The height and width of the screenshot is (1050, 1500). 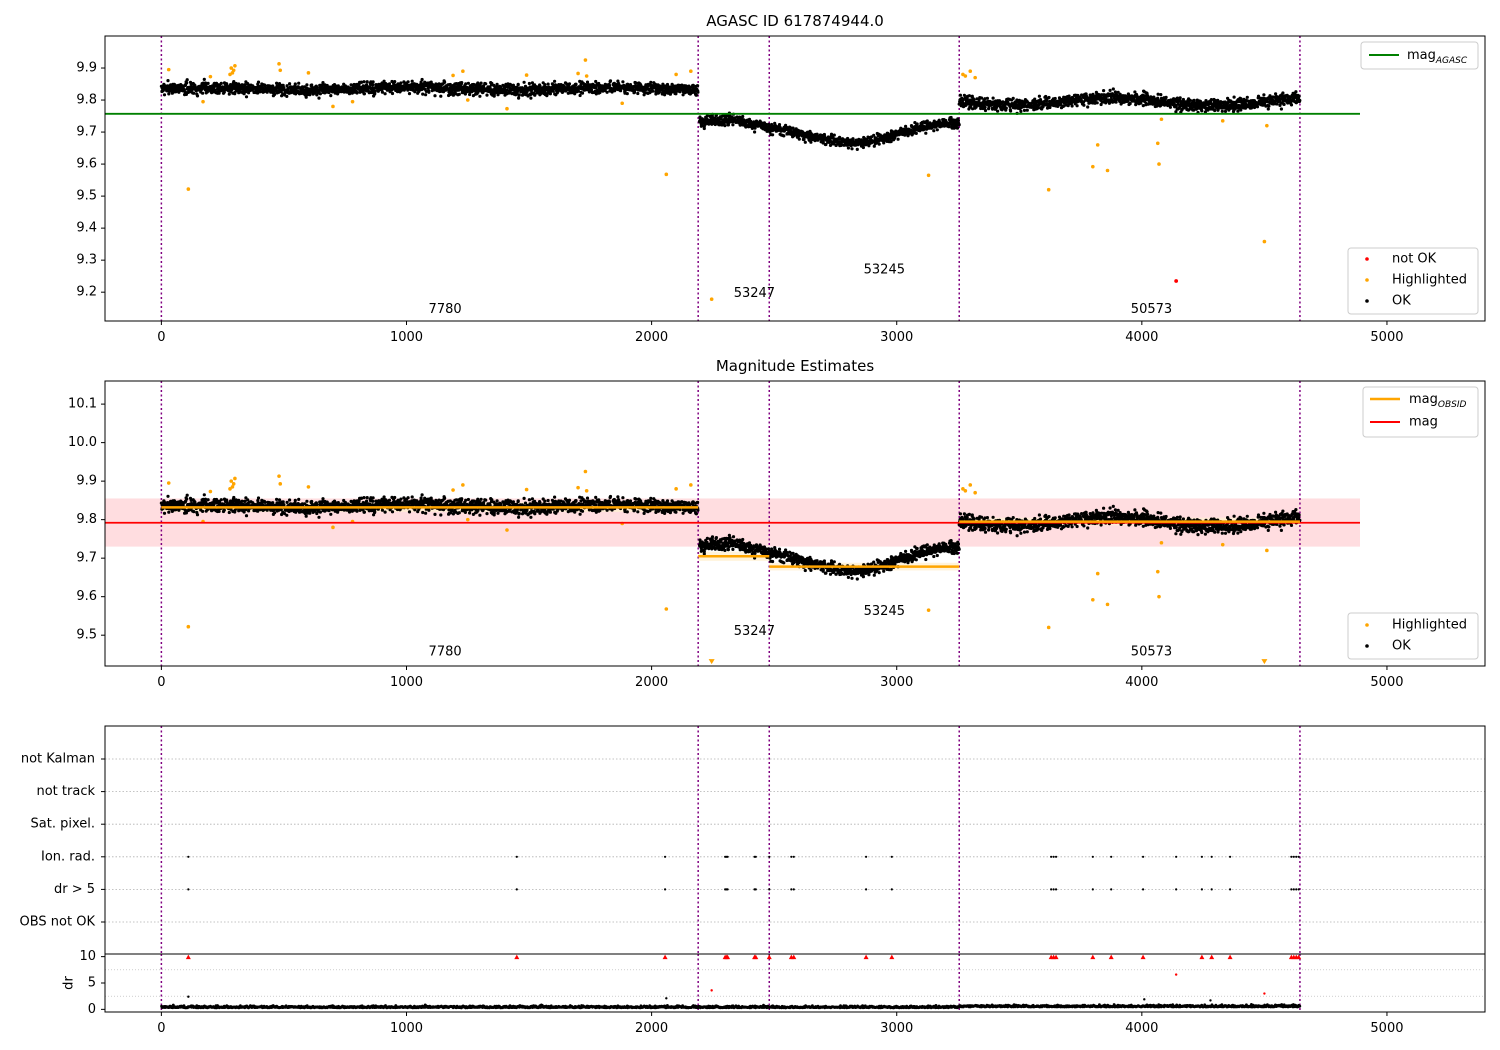 What do you see at coordinates (884, 270) in the screenshot?
I see `panel-agasc-obsid-label: 53245` at bounding box center [884, 270].